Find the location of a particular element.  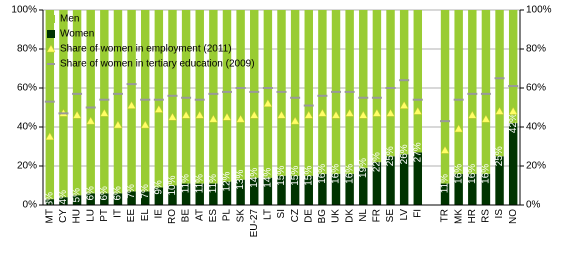

value-label: 10% is located at coordinates (172, 185).